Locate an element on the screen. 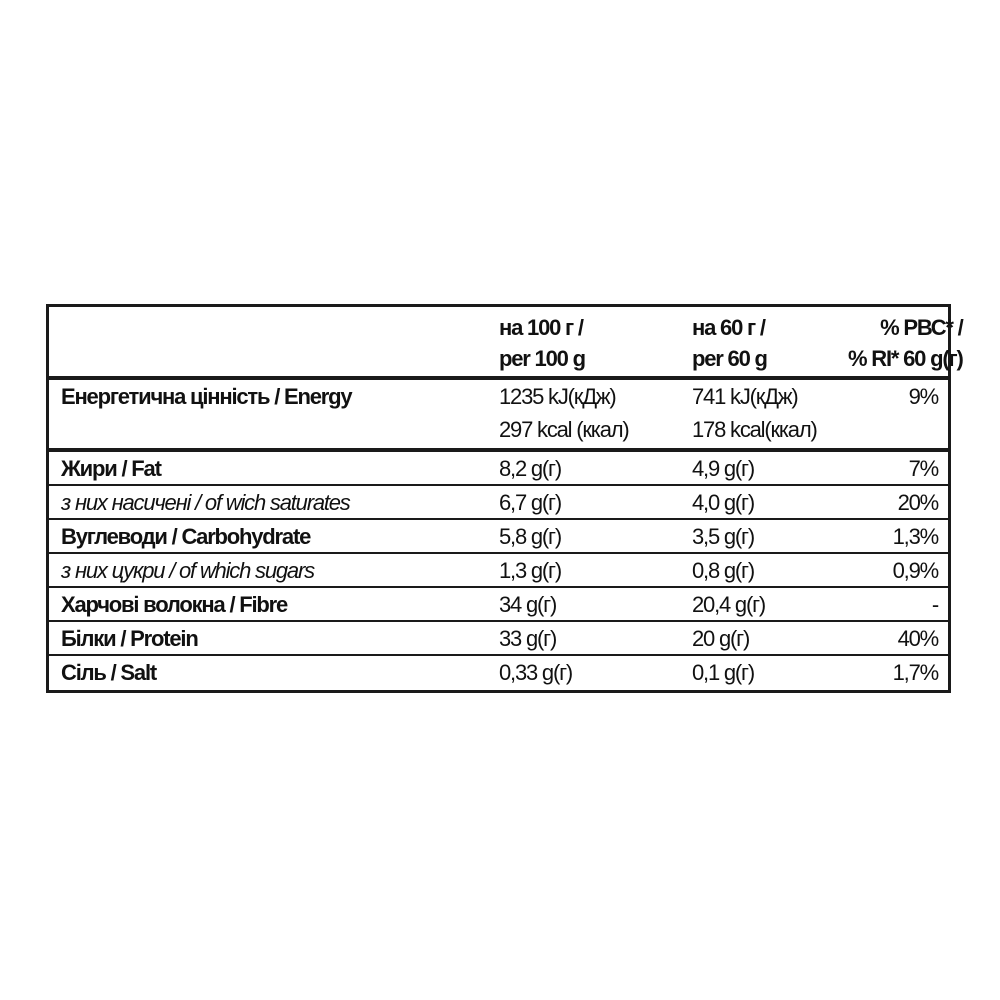  nutrient-label: Жири / Fat is located at coordinates (111, 468).